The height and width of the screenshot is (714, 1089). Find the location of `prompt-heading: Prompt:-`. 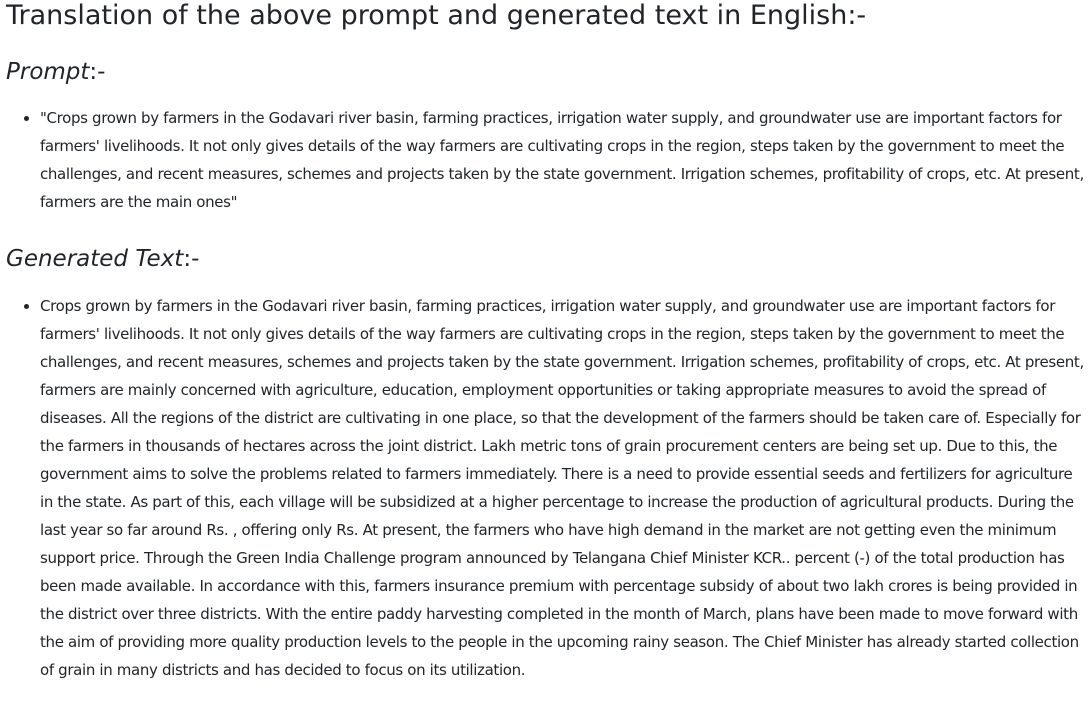

prompt-heading: Prompt:- is located at coordinates (55, 72).